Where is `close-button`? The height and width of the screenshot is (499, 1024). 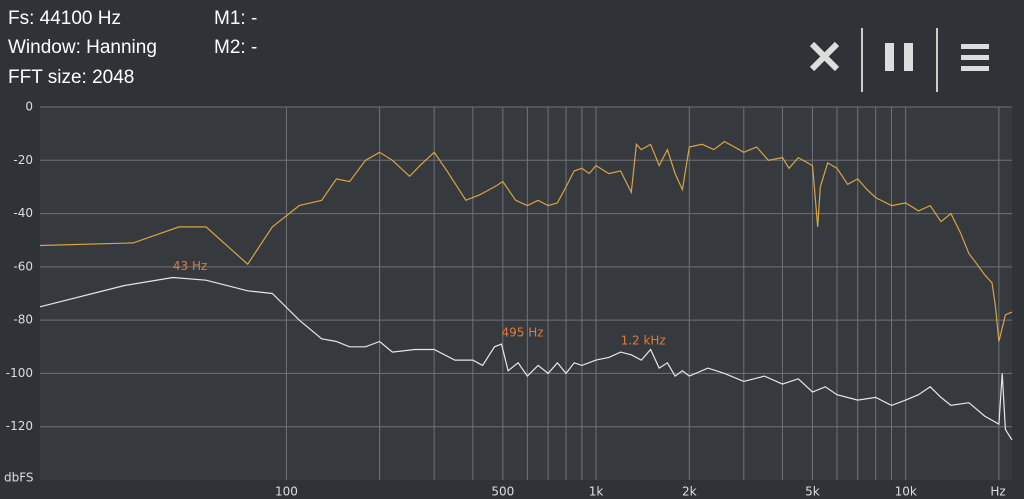 close-button is located at coordinates (824, 56).